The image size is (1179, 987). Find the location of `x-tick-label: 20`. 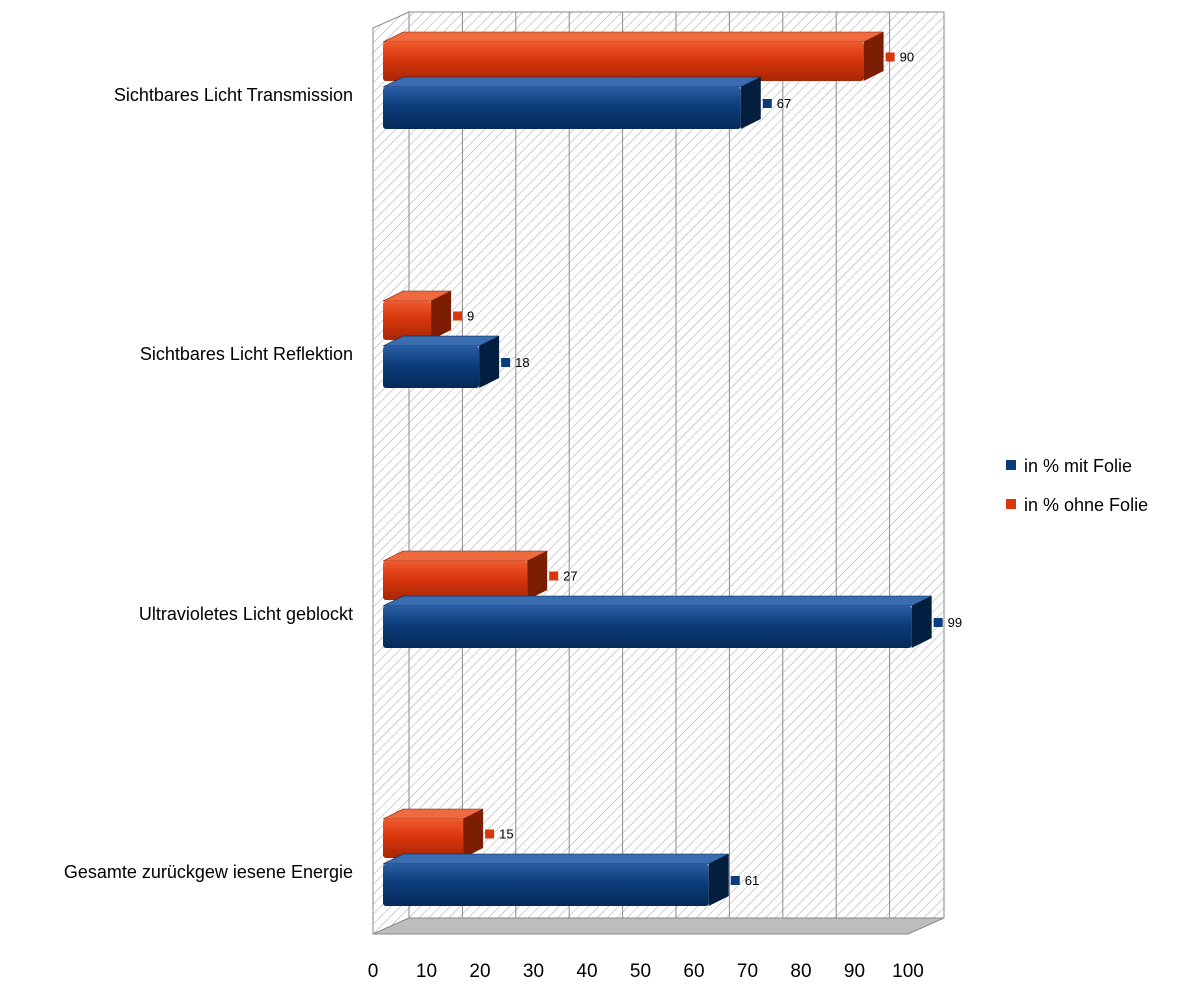

x-tick-label: 20 is located at coordinates (479, 971).